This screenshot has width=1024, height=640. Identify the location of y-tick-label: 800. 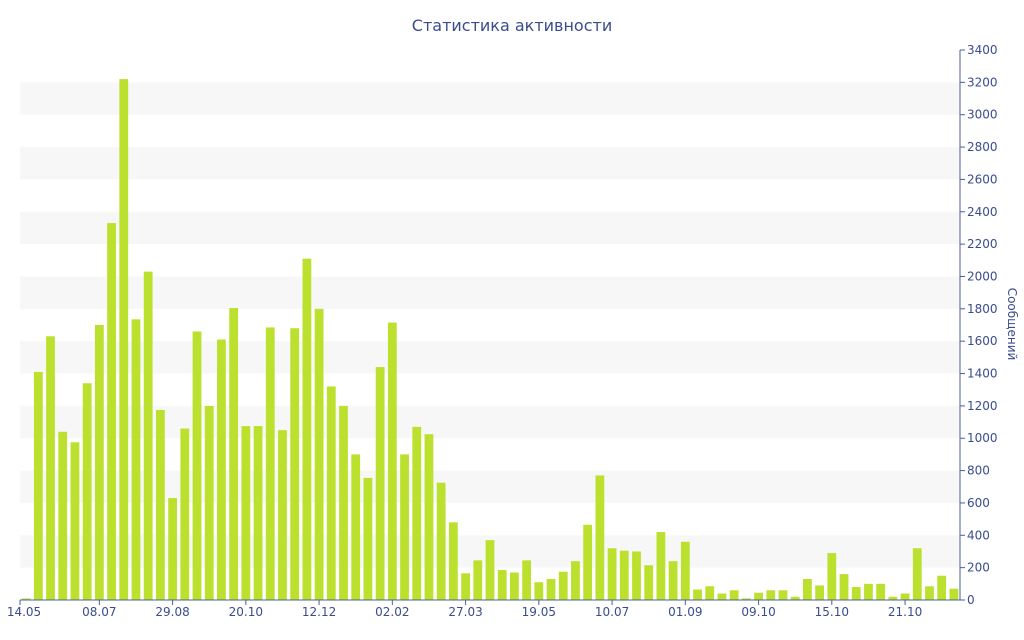
(978, 471).